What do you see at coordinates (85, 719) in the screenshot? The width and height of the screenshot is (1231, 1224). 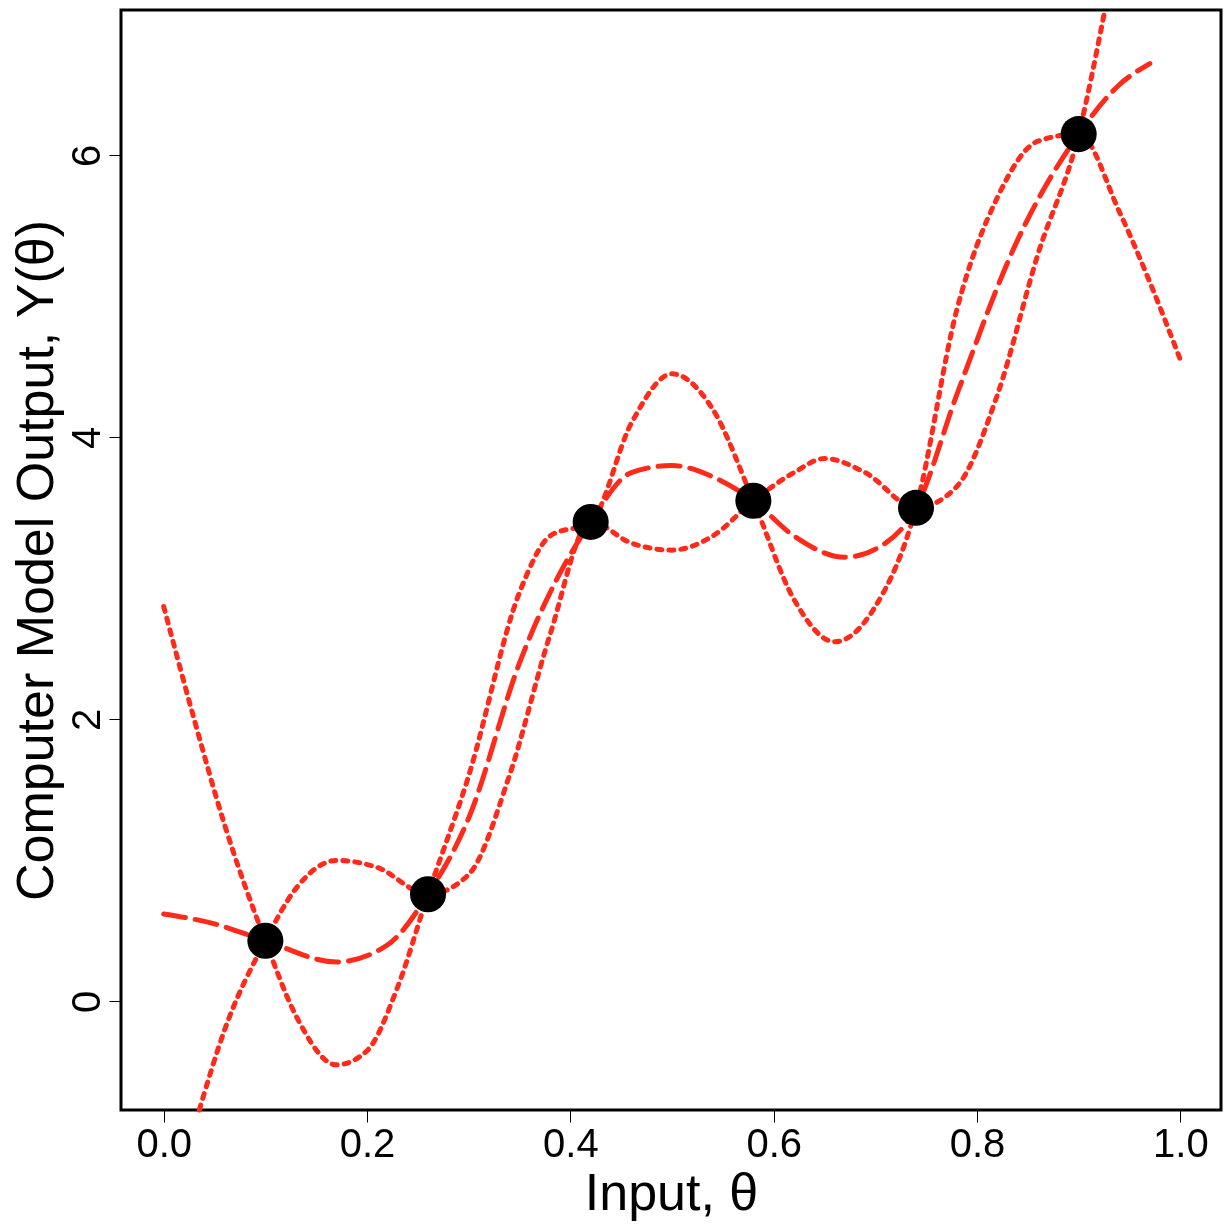 I see `y-tick-label: 2` at bounding box center [85, 719].